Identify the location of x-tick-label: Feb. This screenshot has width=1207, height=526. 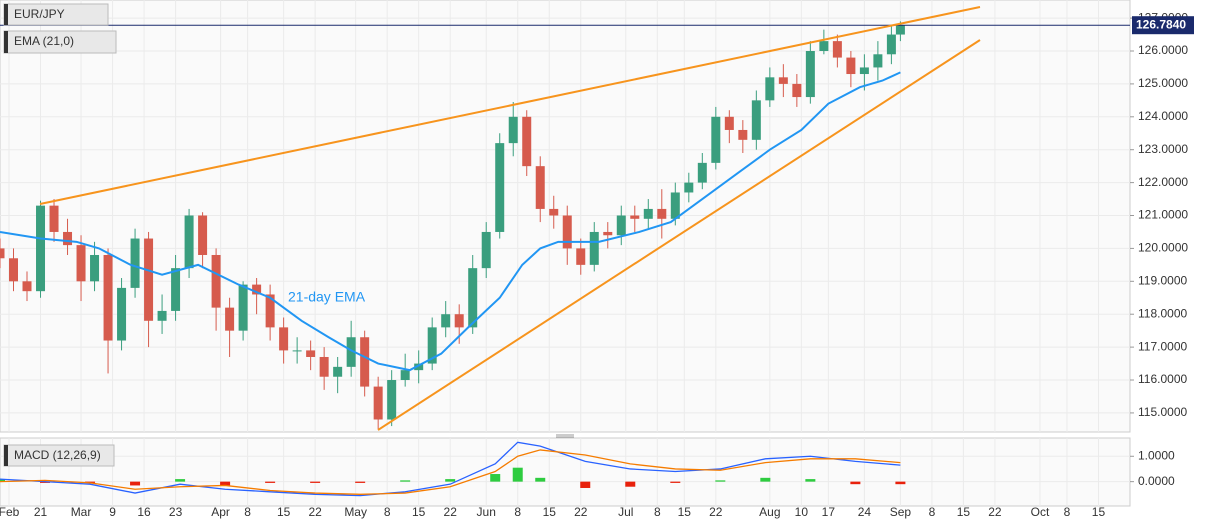
(10, 512).